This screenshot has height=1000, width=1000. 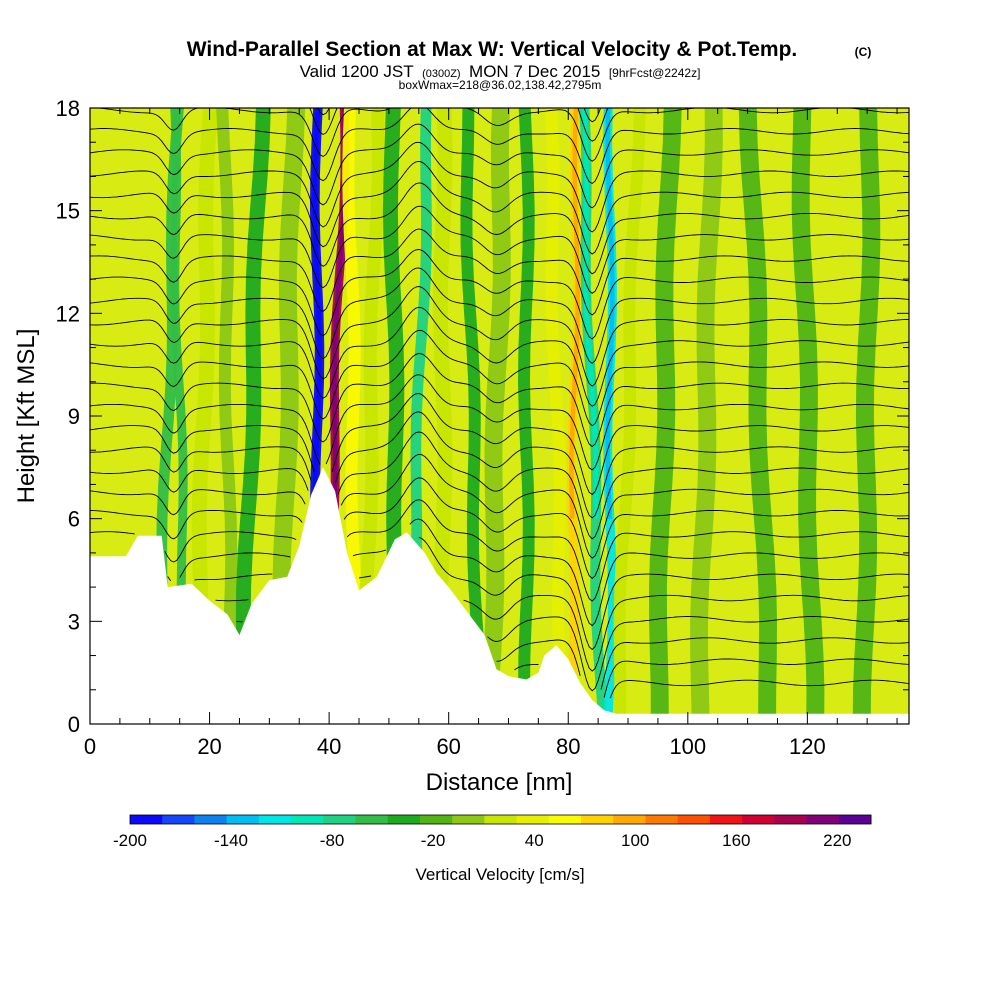 What do you see at coordinates (209, 746) in the screenshot?
I see `x-tick-label: 20` at bounding box center [209, 746].